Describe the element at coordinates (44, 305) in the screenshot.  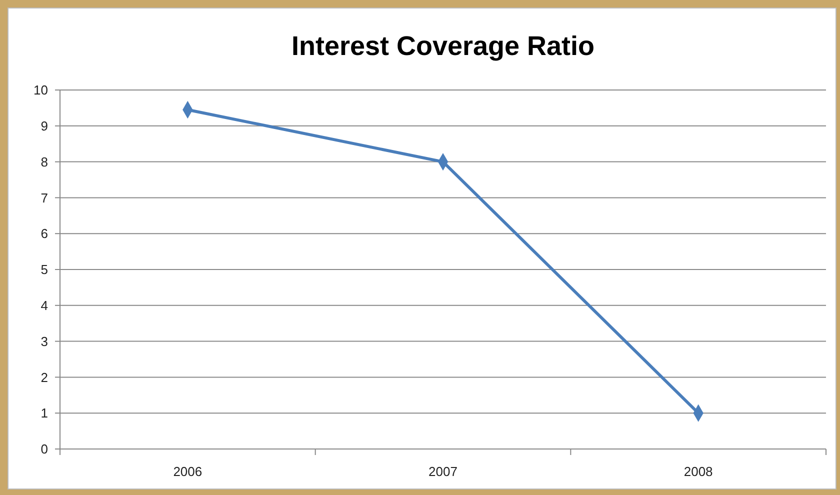
I see `y-tick-label: 4` at that location.